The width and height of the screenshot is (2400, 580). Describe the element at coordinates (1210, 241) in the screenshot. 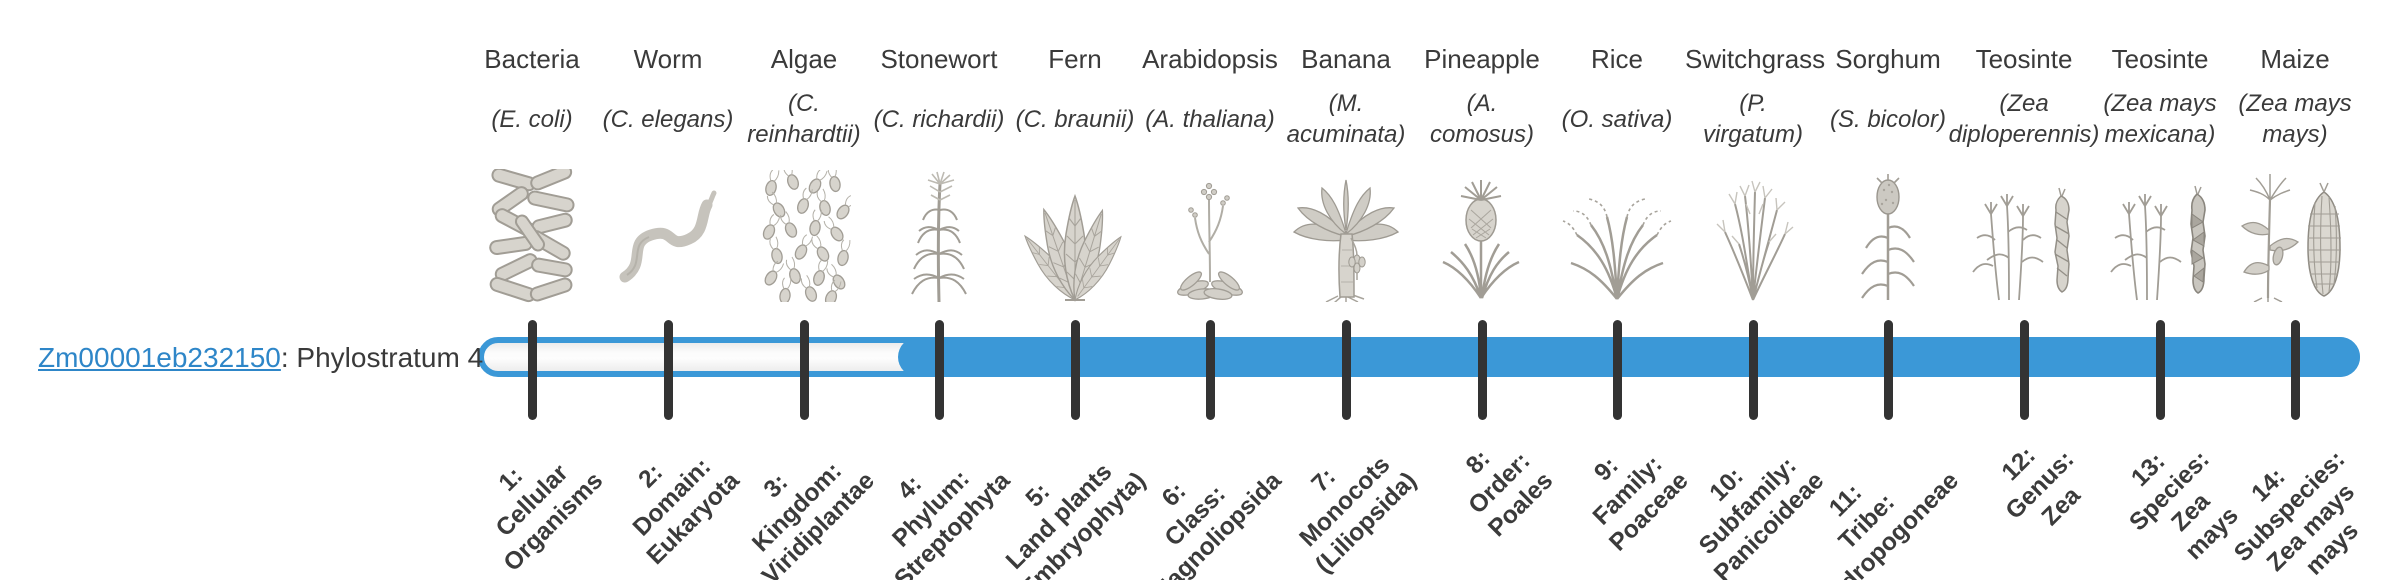

I see `arabidopsis-icon` at that location.